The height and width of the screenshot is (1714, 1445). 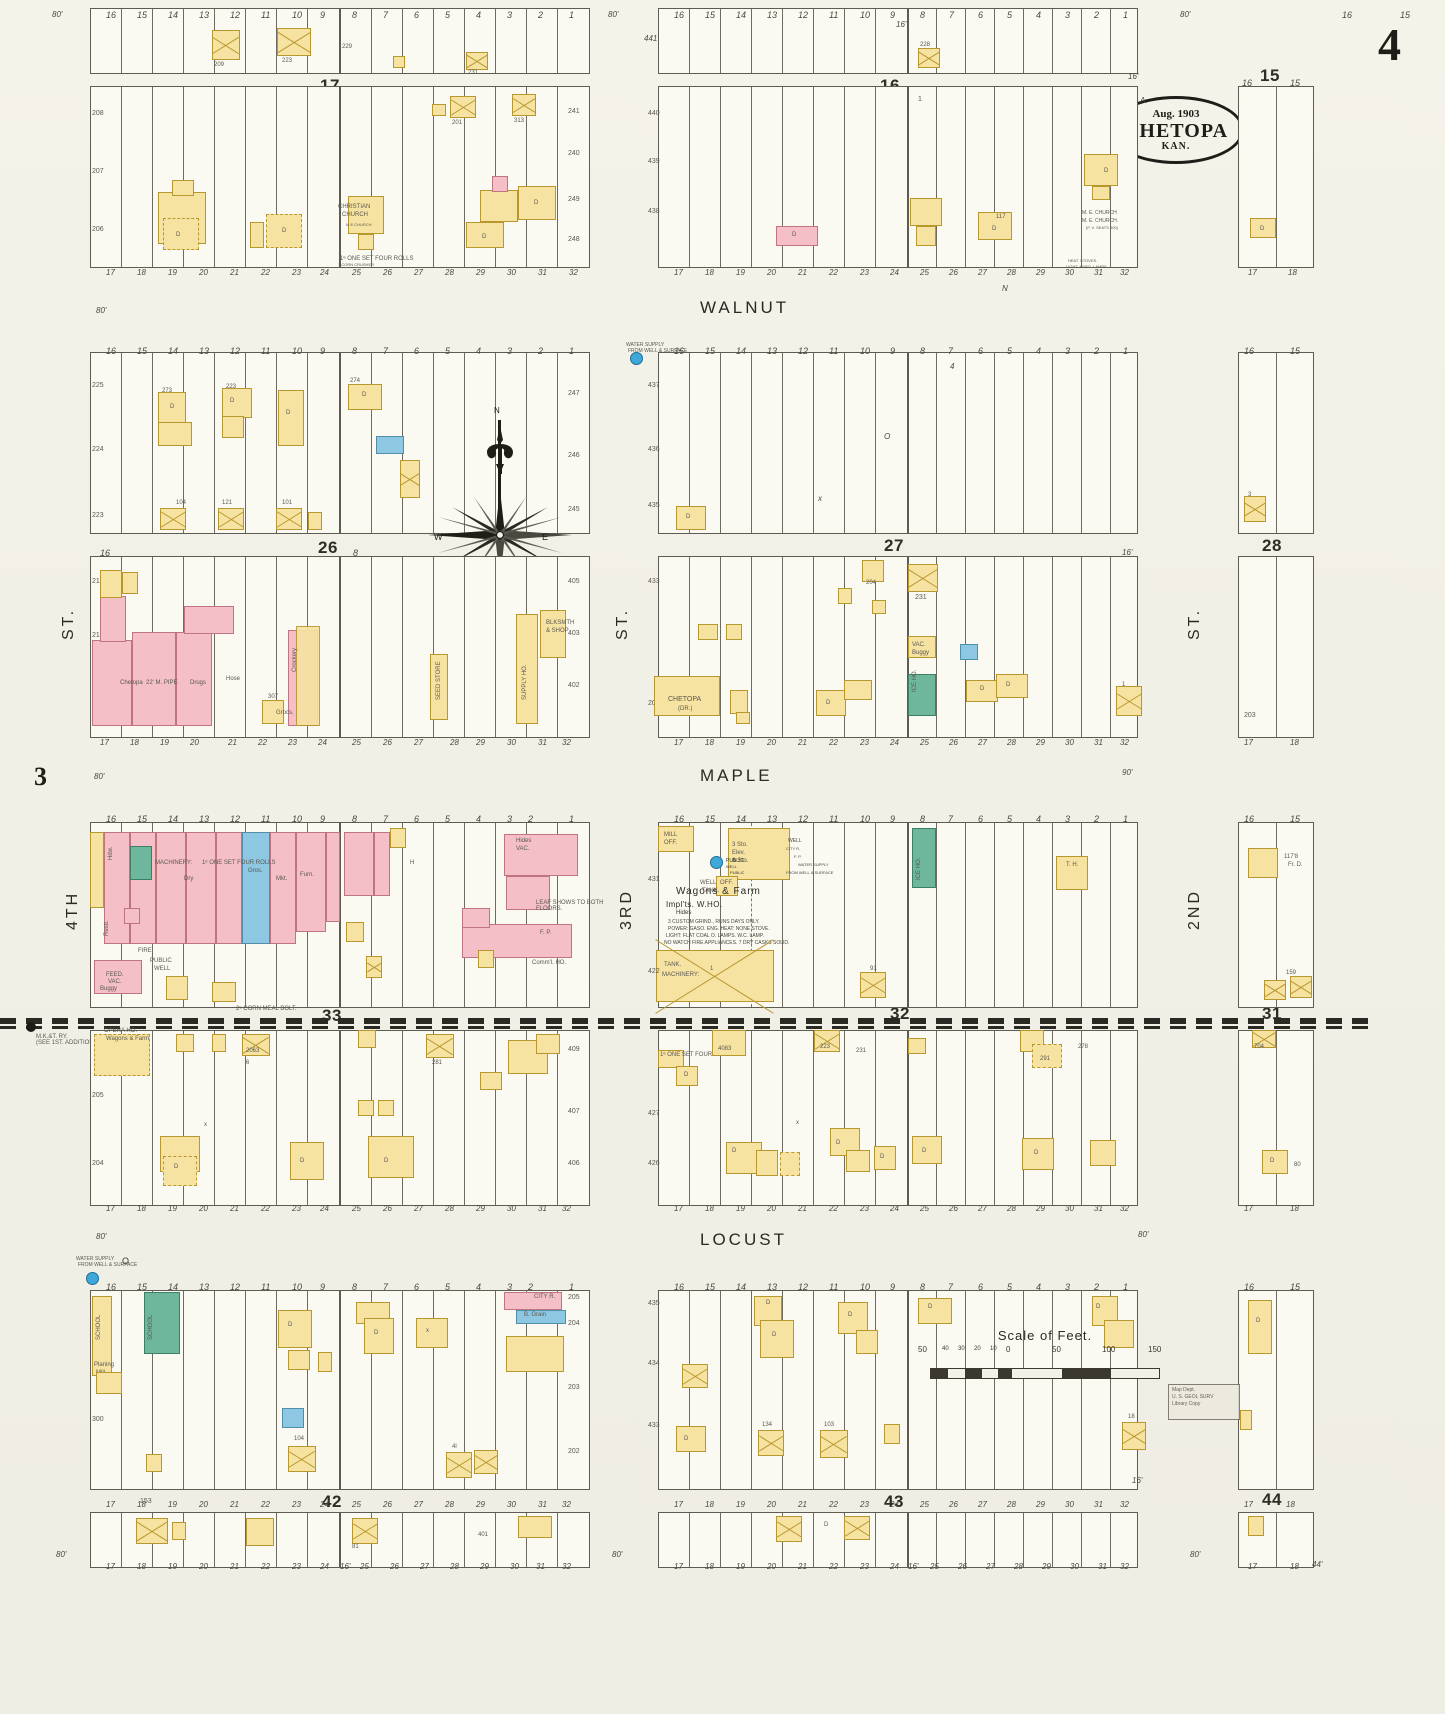 I want to click on scale-tick: 40, so click(x=945, y=1349).